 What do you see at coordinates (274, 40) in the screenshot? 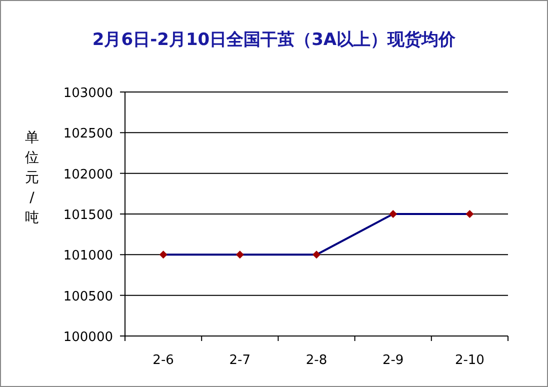
I see `chart-title: 2月6日-2月10日全国干茧（3A以上）现货均价` at bounding box center [274, 40].